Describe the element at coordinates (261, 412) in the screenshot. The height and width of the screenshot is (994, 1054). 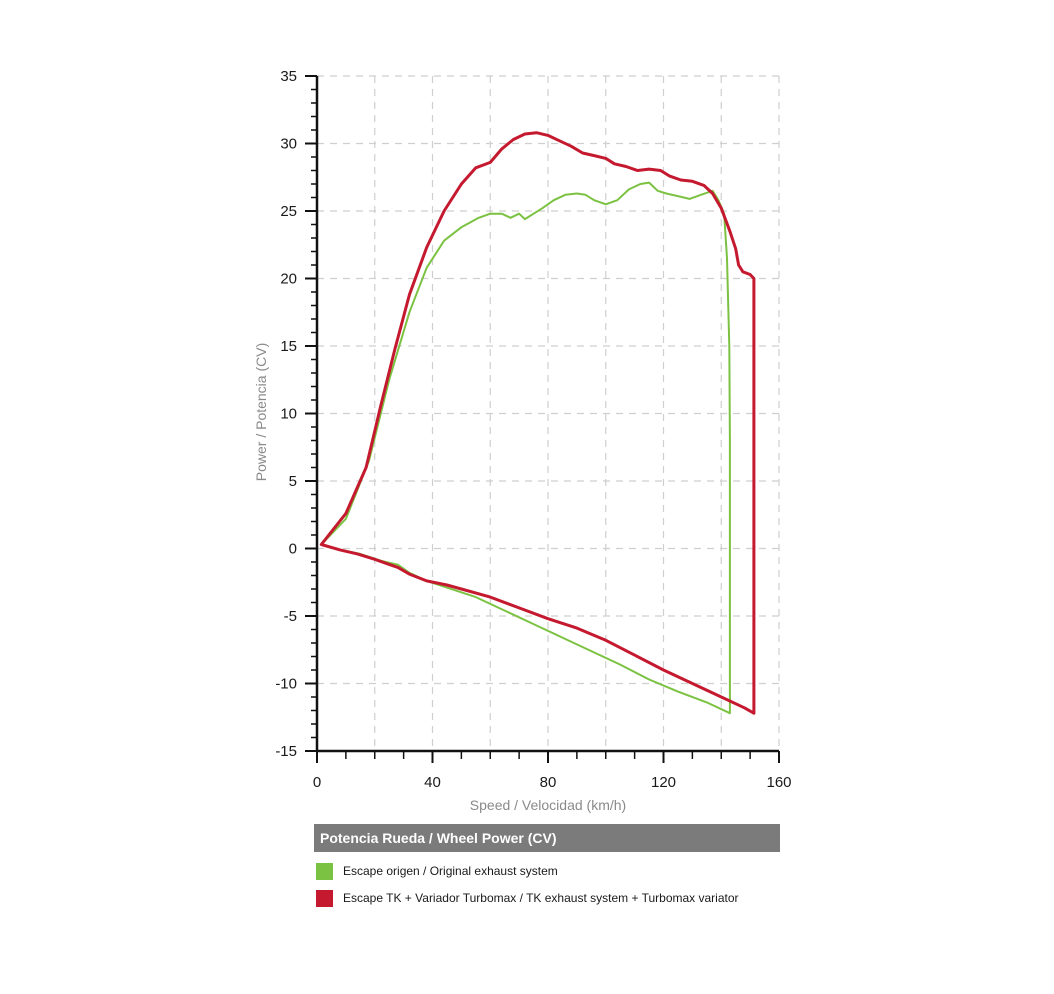
I see `y-axis-title: Power / Potencia (CV)` at that location.